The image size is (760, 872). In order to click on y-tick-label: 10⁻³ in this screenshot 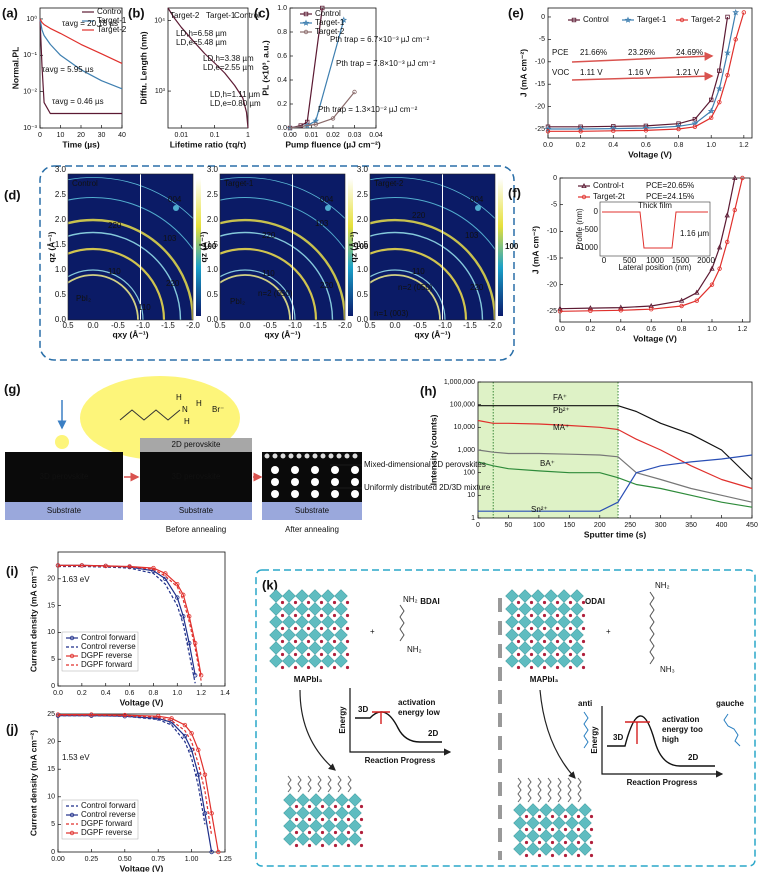, I will do `click(30, 128)`.